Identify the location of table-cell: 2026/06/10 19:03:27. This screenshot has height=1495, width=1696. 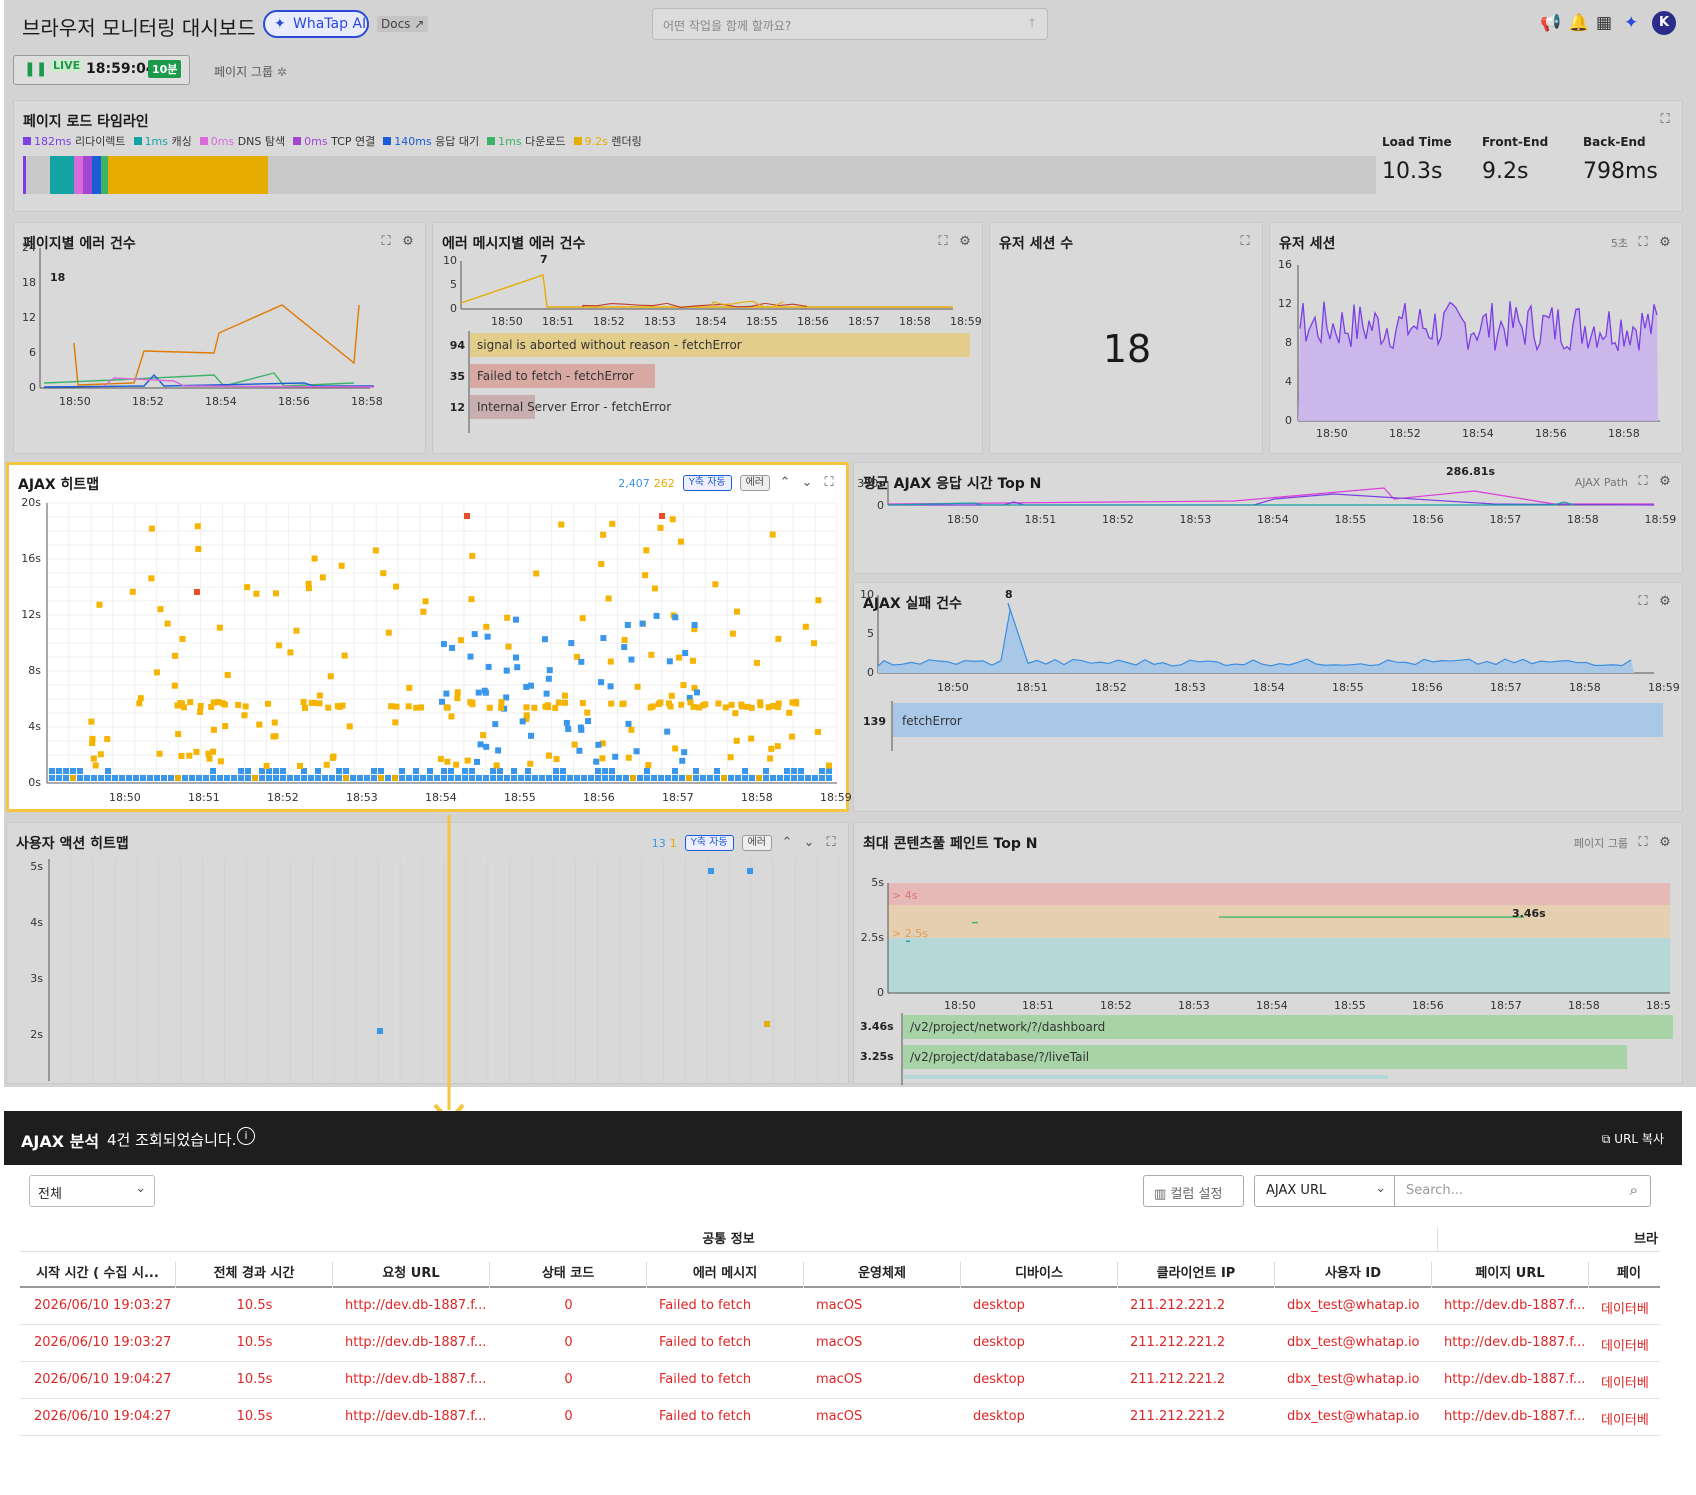
(103, 1342).